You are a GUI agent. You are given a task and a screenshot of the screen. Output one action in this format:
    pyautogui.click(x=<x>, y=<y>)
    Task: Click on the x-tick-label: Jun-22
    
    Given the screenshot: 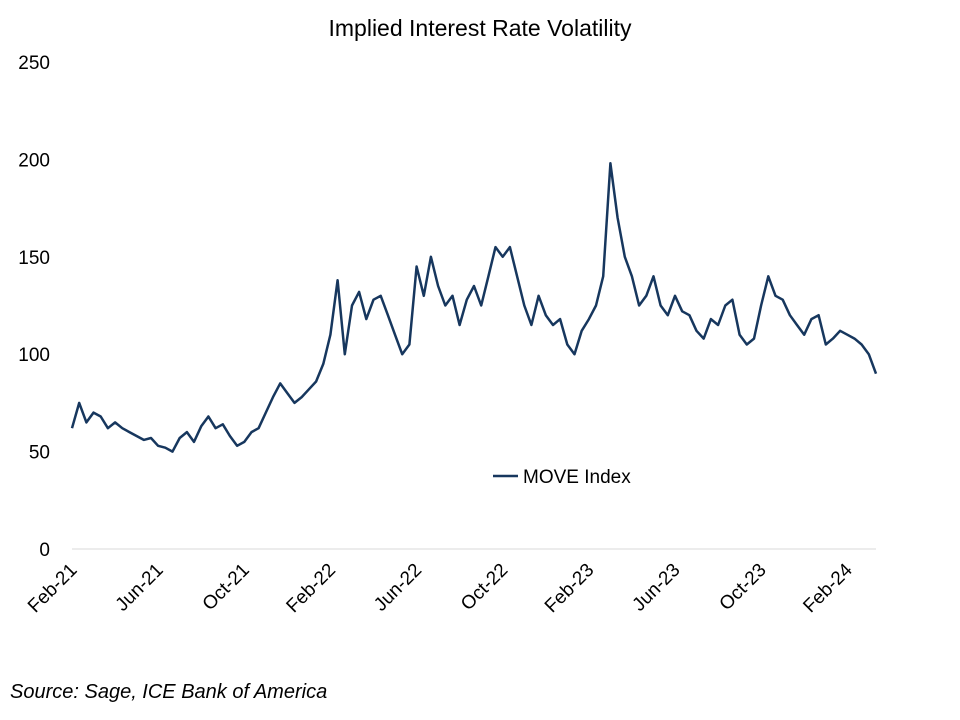 What is the action you would take?
    pyautogui.click(x=398, y=588)
    